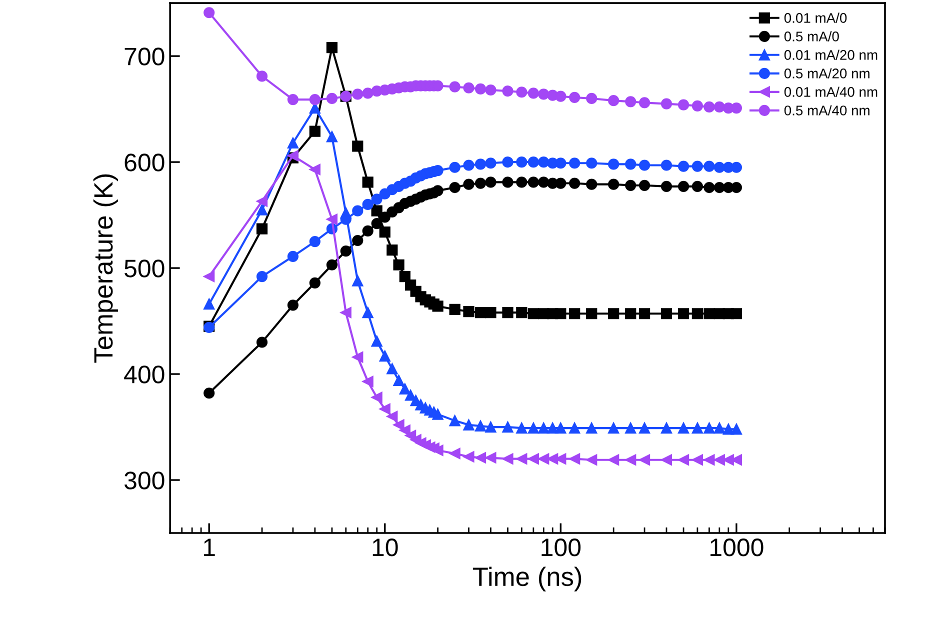  Describe the element at coordinates (144, 375) in the screenshot. I see `y-tick-label: 400` at that location.